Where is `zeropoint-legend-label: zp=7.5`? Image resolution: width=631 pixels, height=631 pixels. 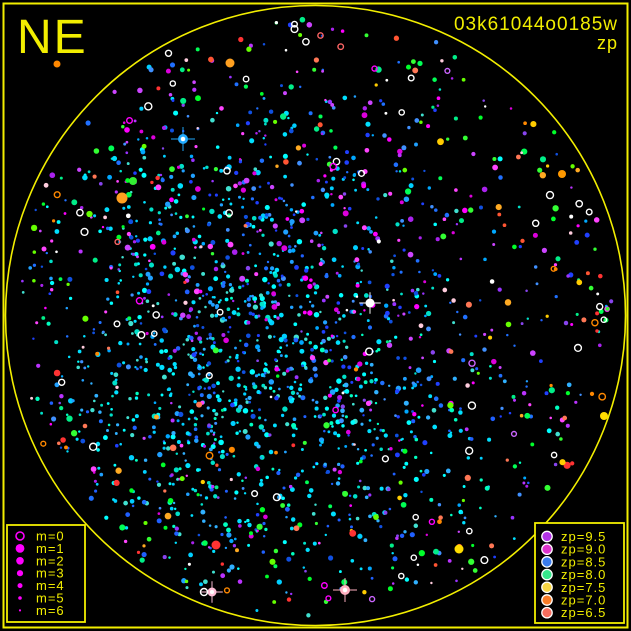 zeropoint-legend-label: zp=7.5 is located at coordinates (583, 587).